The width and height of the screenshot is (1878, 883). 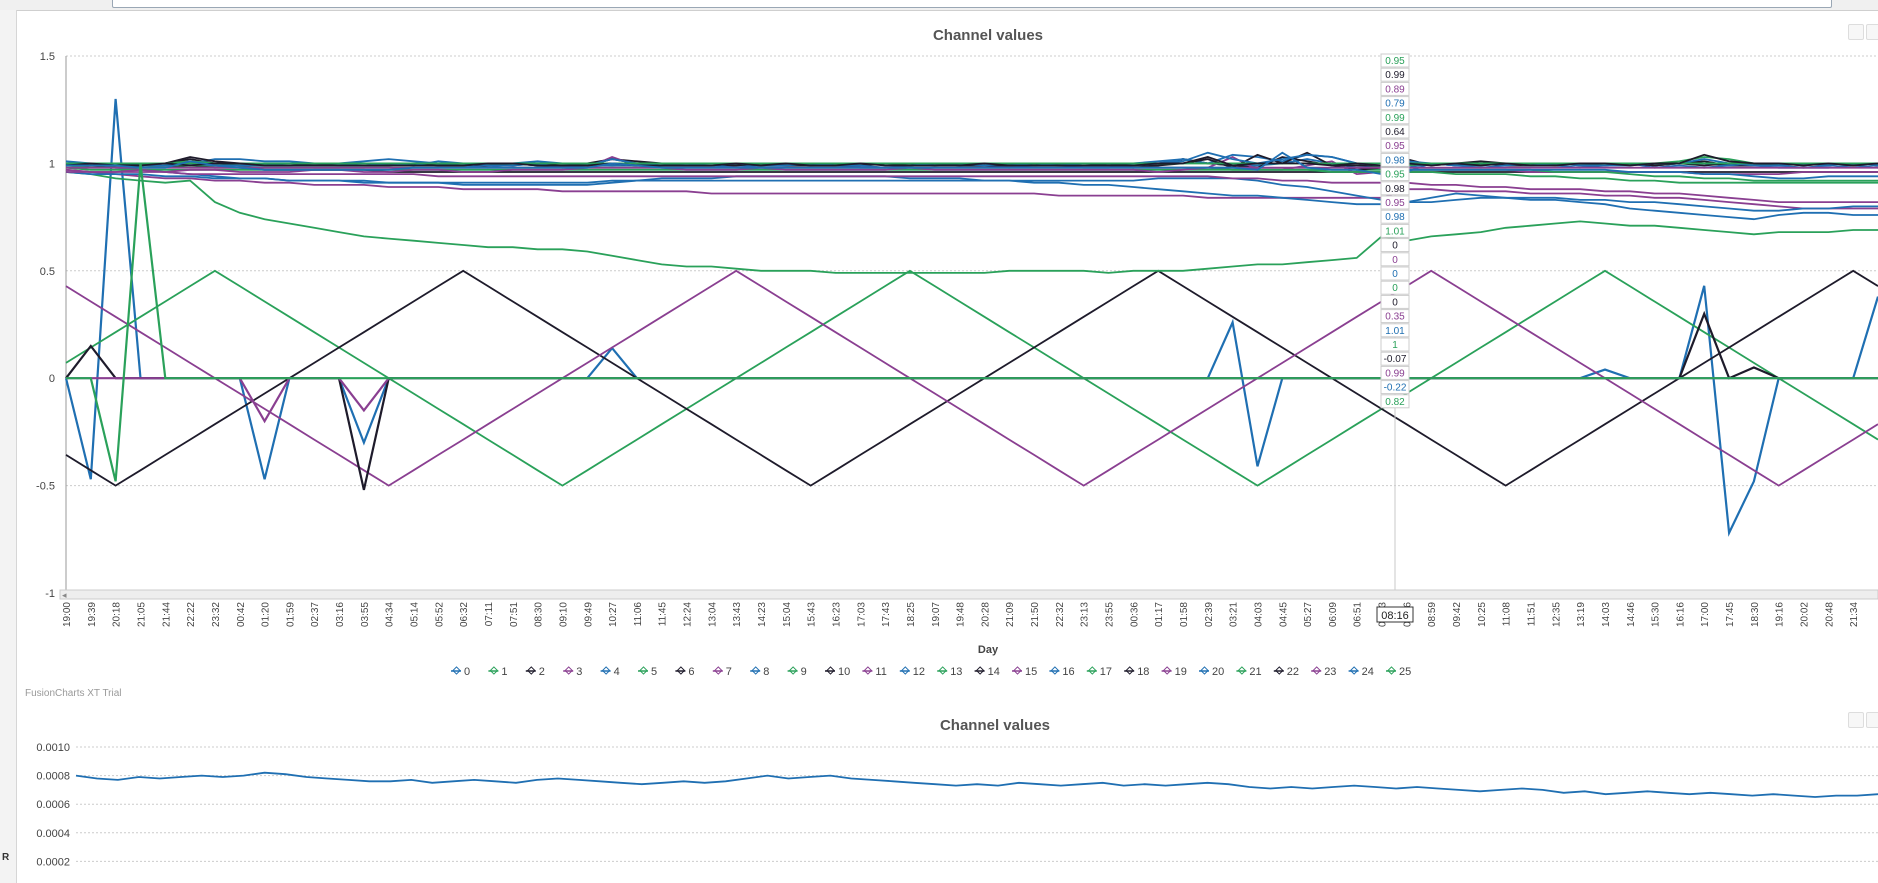 What do you see at coordinates (1680, 614) in the screenshot?
I see `x-tick-label: 16:16` at bounding box center [1680, 614].